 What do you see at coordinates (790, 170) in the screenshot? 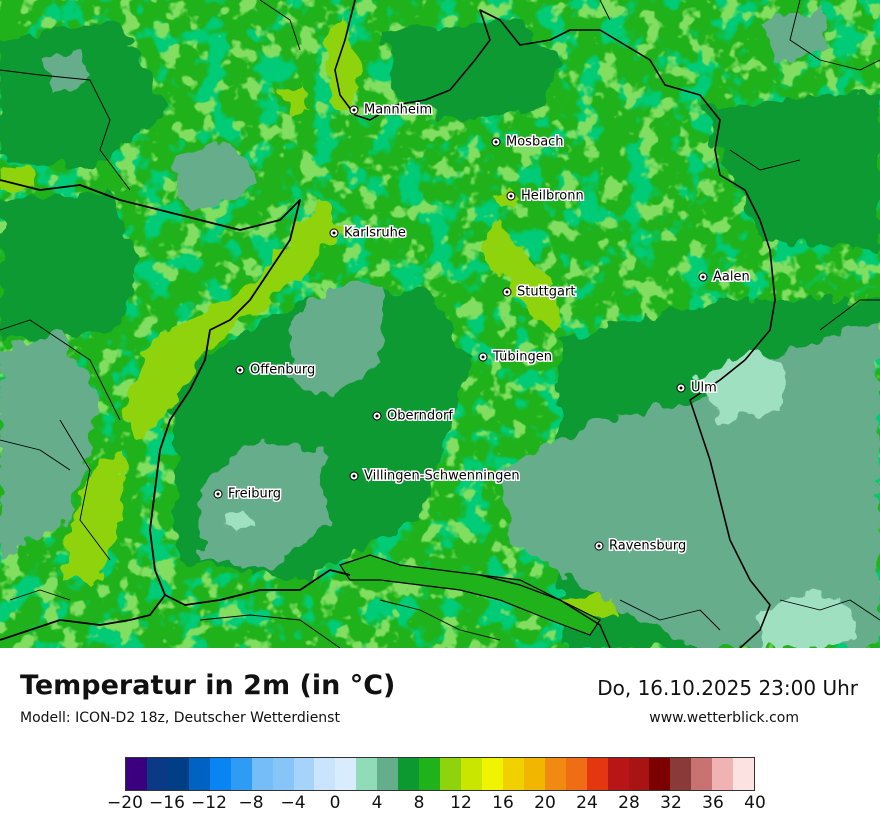
I see `patch-dark-green-north` at bounding box center [790, 170].